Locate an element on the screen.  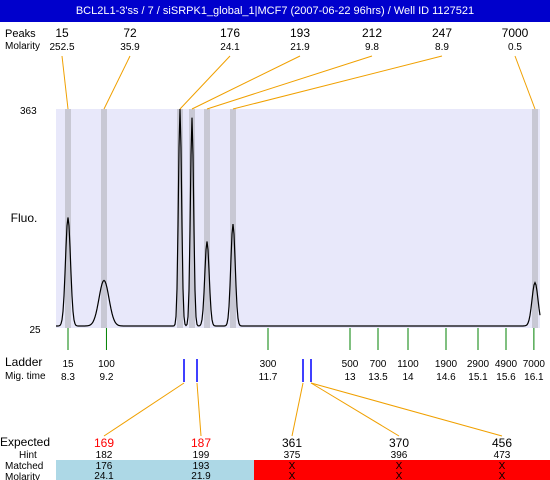
expected-value: 370 is located at coordinates (399, 443).